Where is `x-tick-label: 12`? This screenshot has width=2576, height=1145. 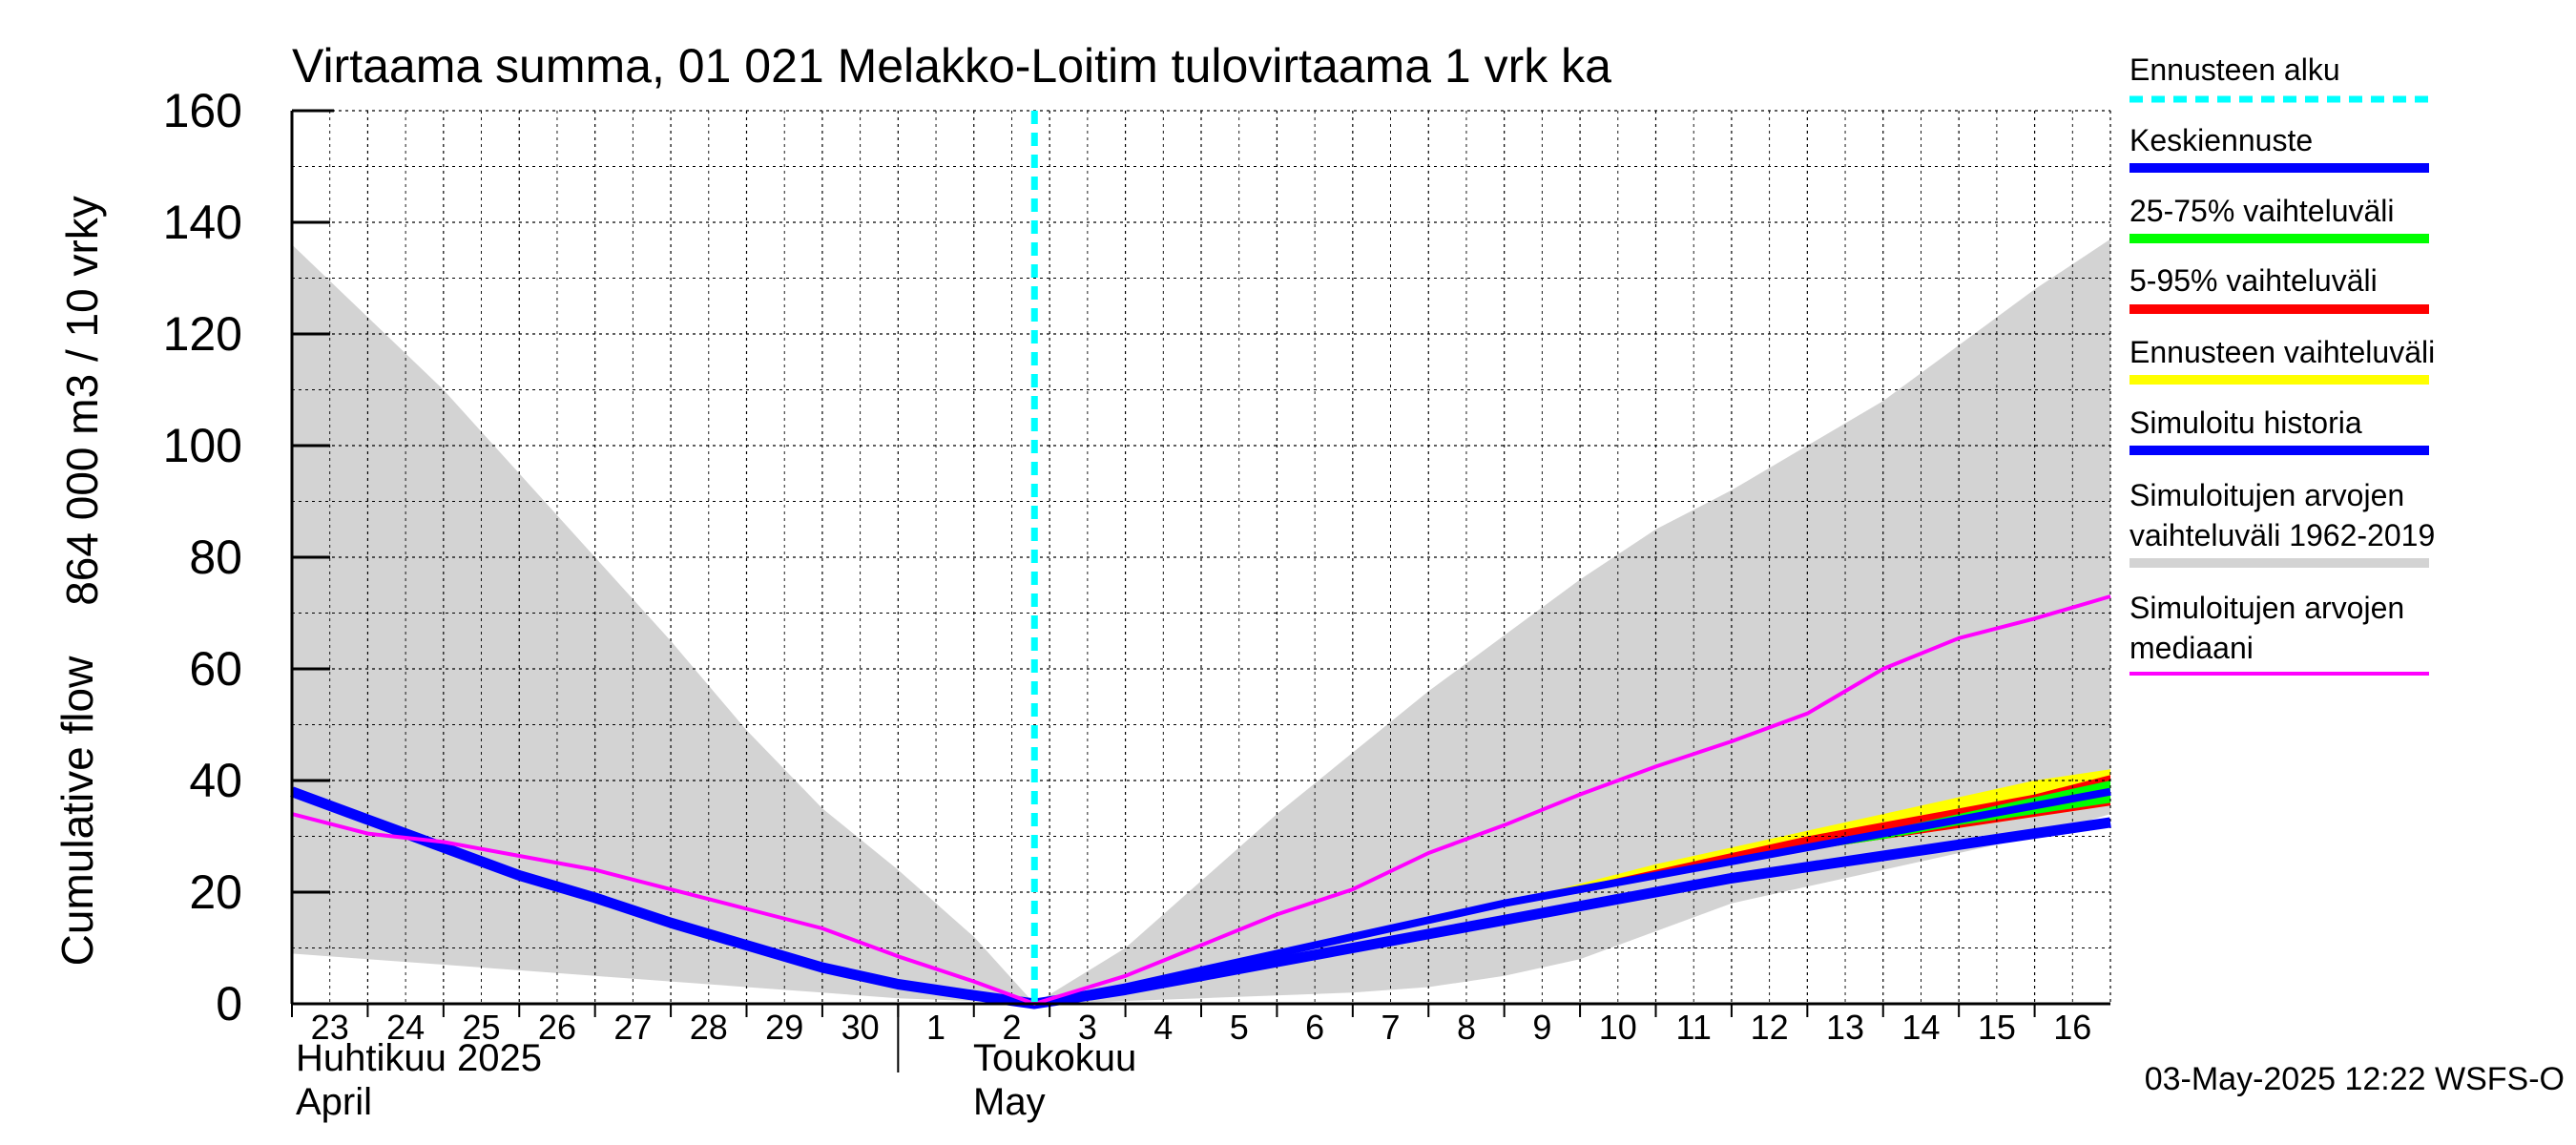 x-tick-label: 12 is located at coordinates (1770, 1027).